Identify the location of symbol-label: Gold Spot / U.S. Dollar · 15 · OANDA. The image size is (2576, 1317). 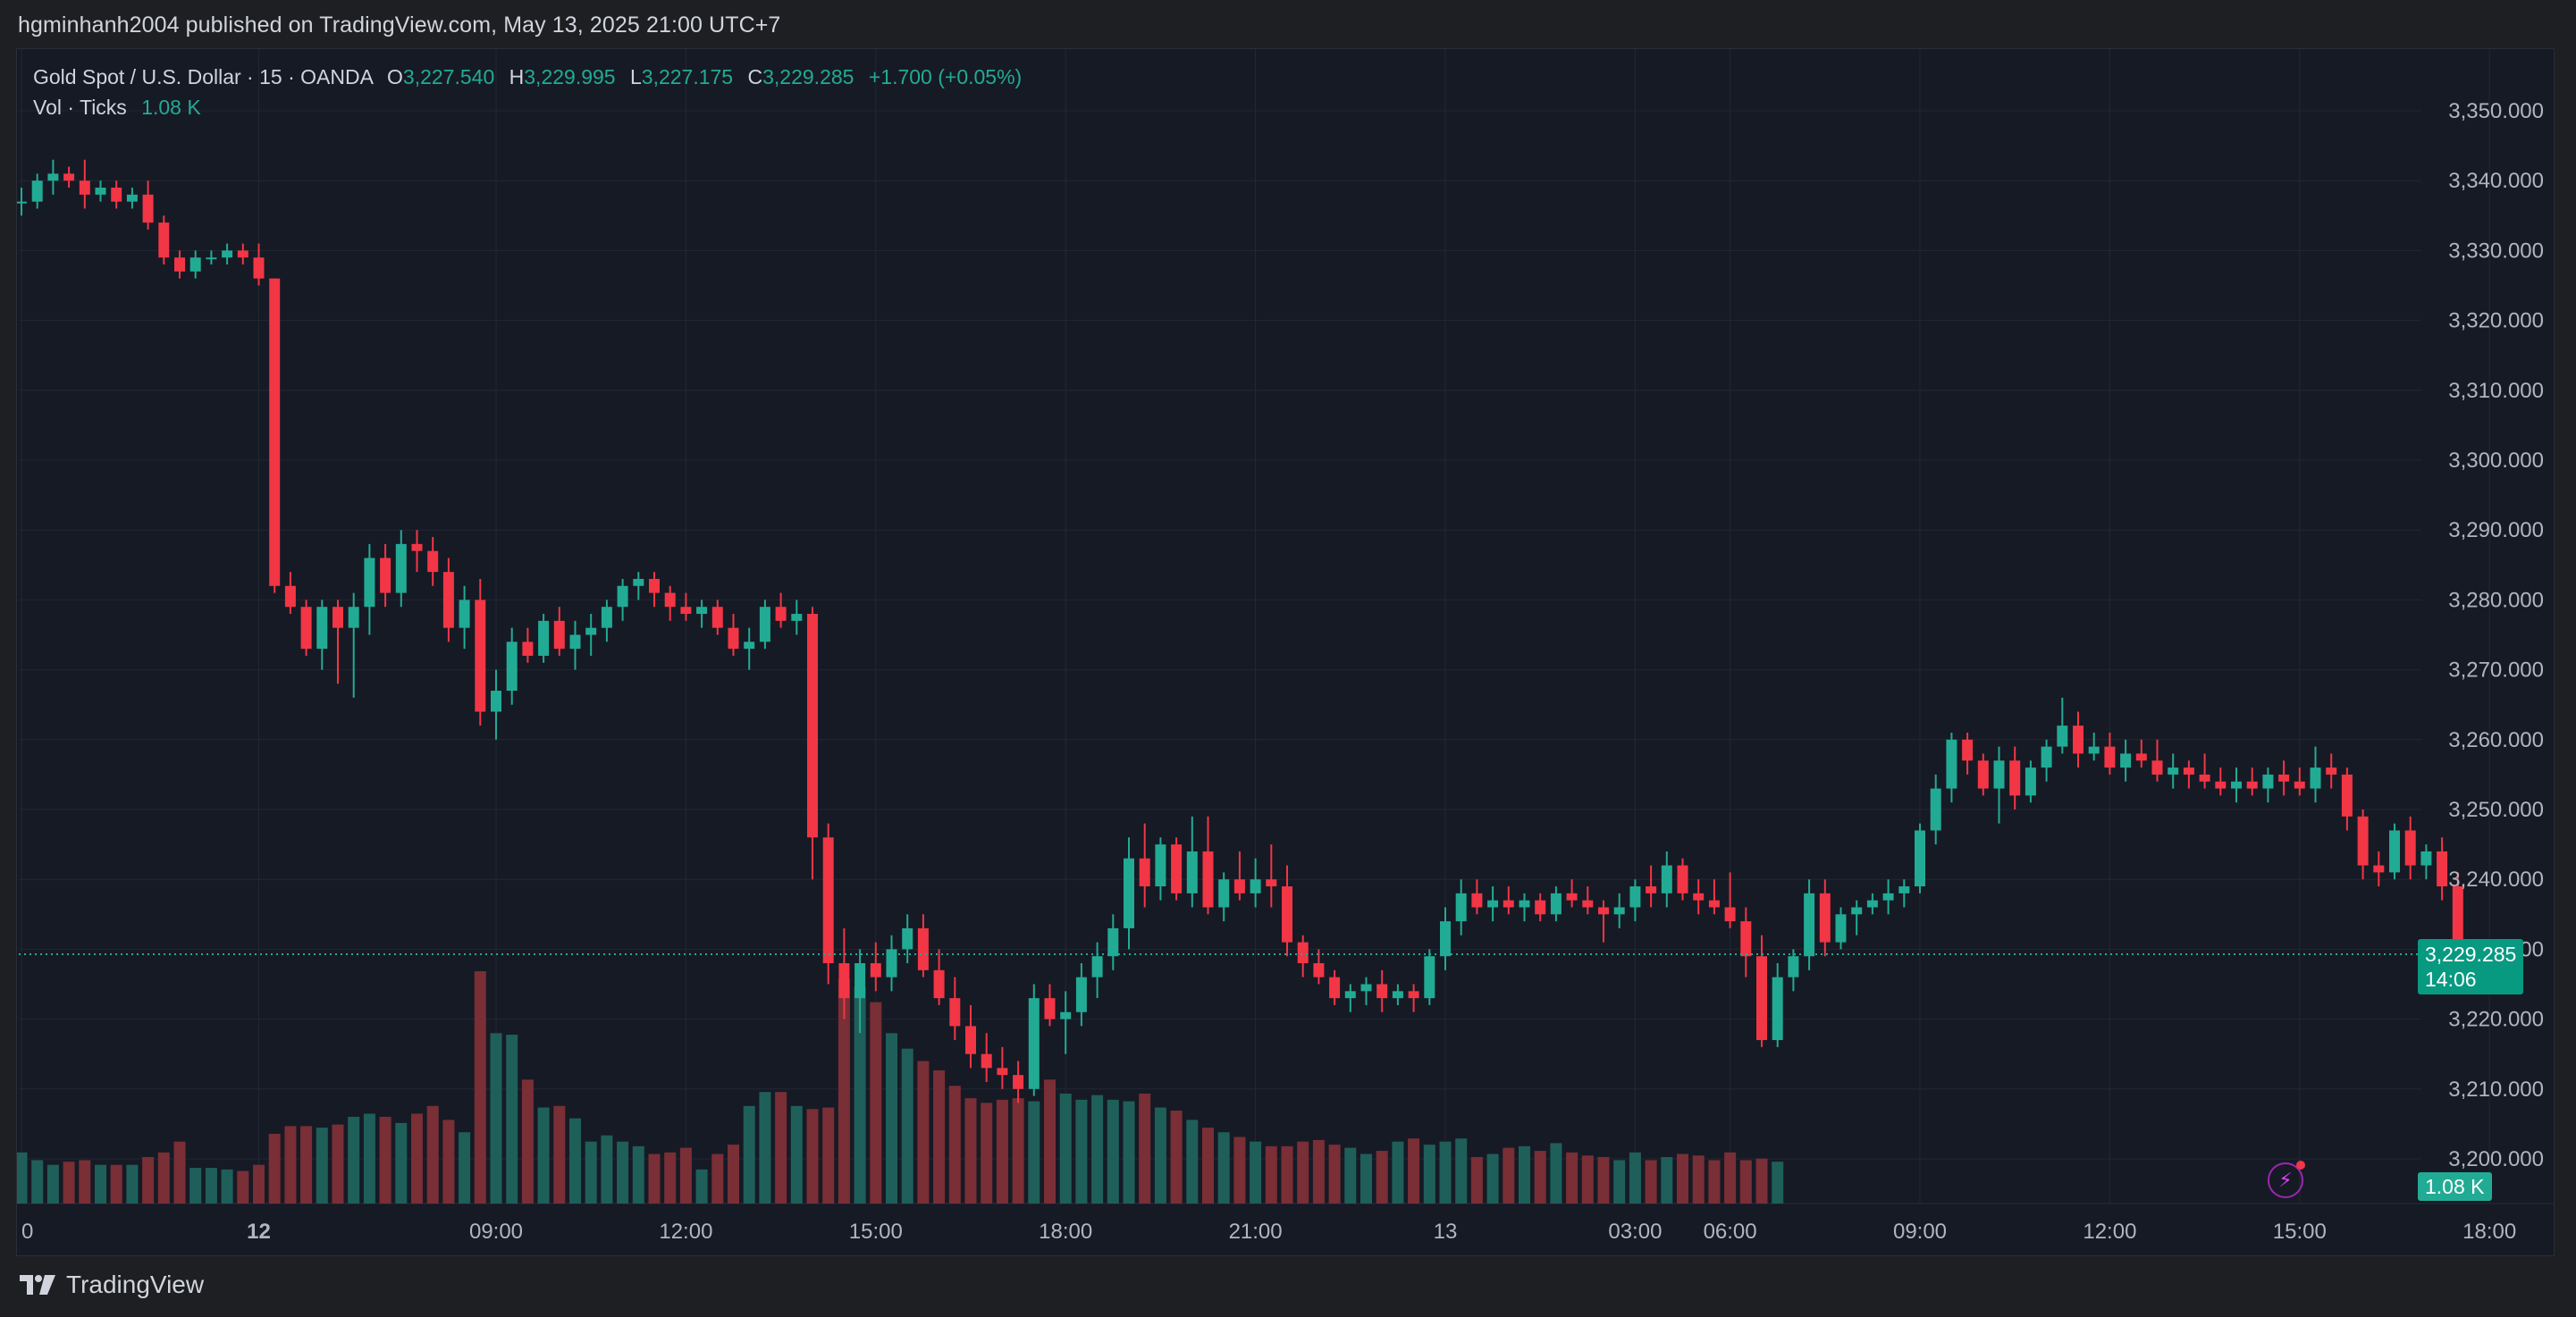
(203, 76).